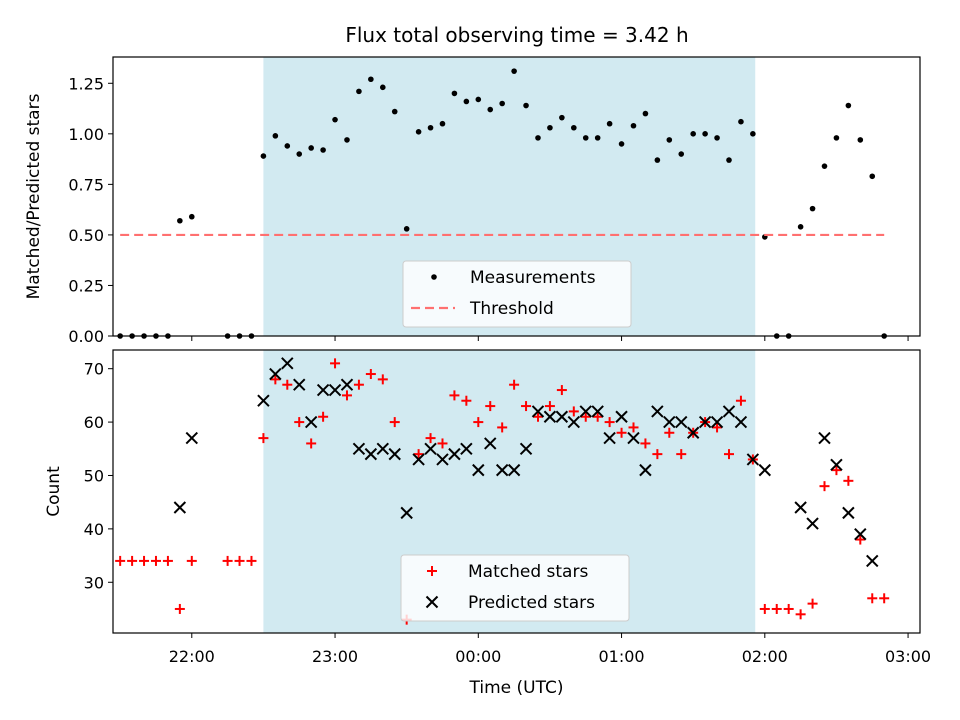 This screenshot has width=960, height=720. I want to click on y-tick-label: 40, so click(94, 529).